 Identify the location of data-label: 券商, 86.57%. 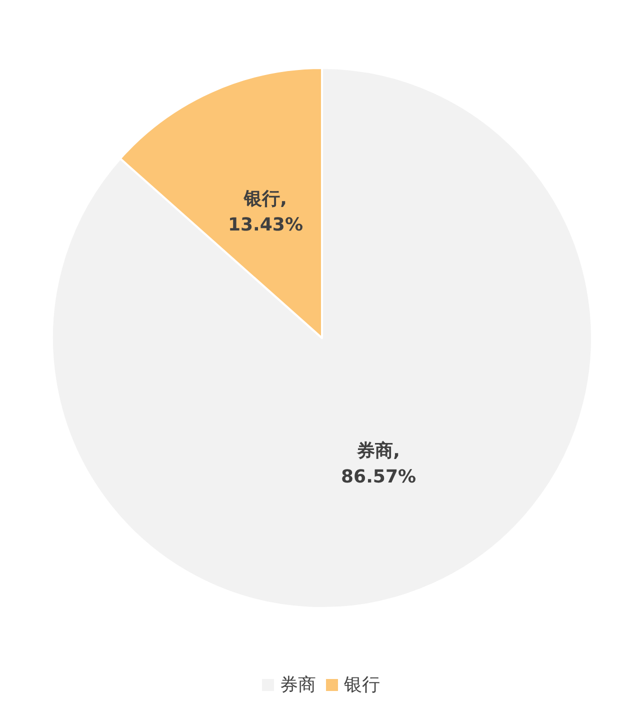
(378, 464).